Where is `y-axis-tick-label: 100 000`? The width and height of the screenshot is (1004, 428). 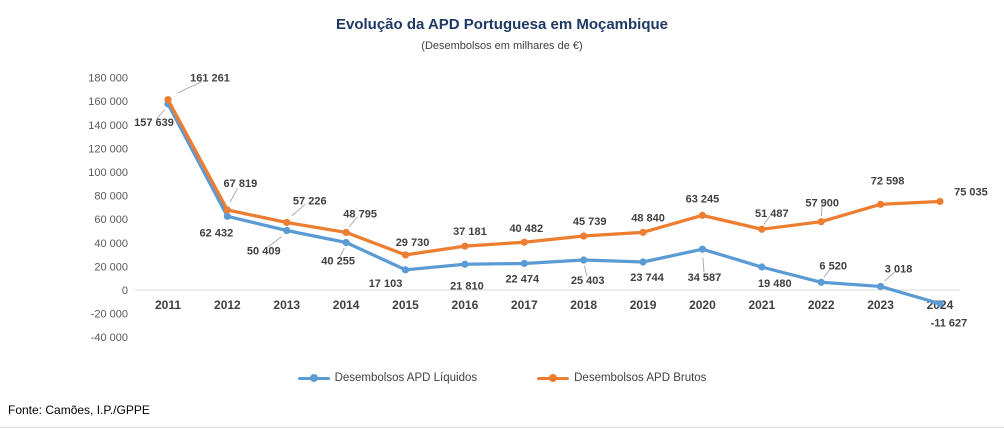
y-axis-tick-label: 100 000 is located at coordinates (108, 173).